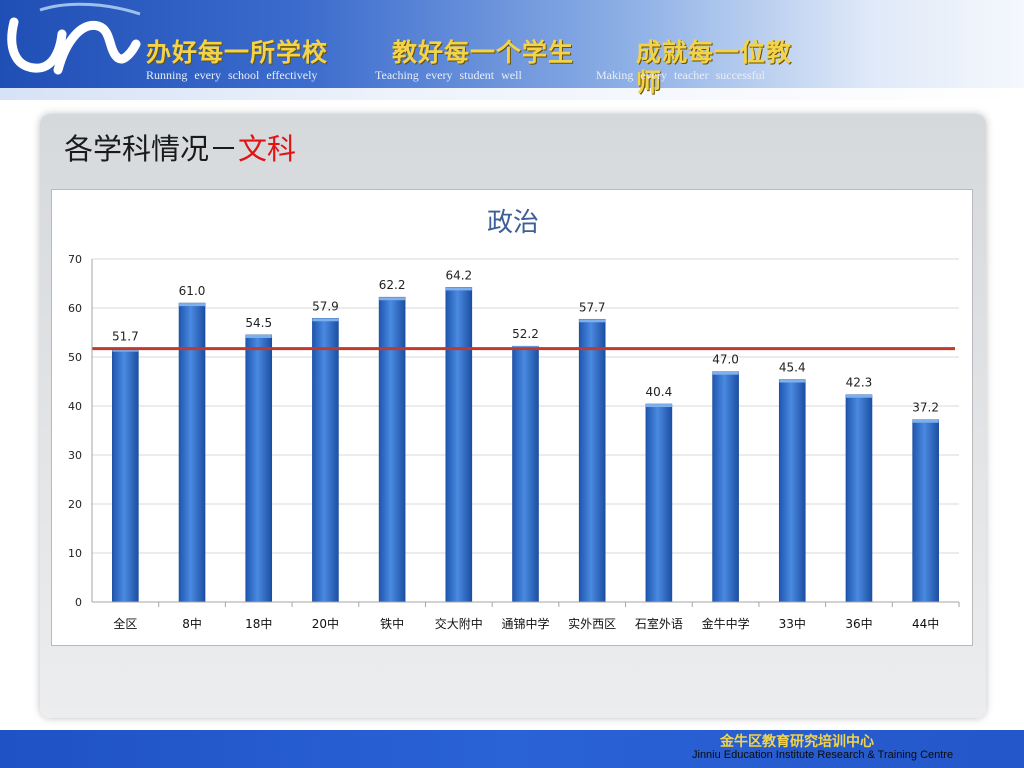  I want to click on x-tick-label: 实外西区, so click(592, 623).